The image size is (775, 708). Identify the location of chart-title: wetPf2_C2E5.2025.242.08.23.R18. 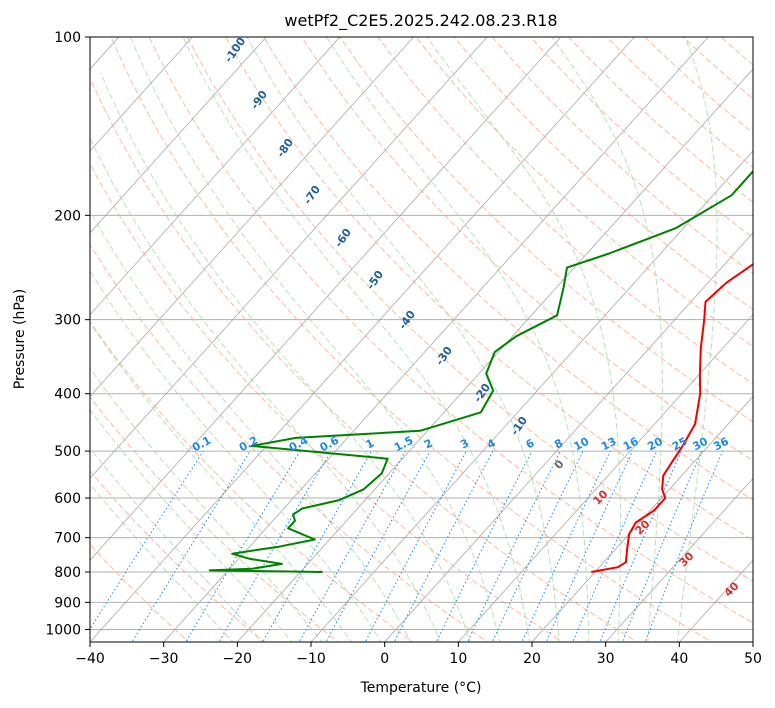
(420, 21).